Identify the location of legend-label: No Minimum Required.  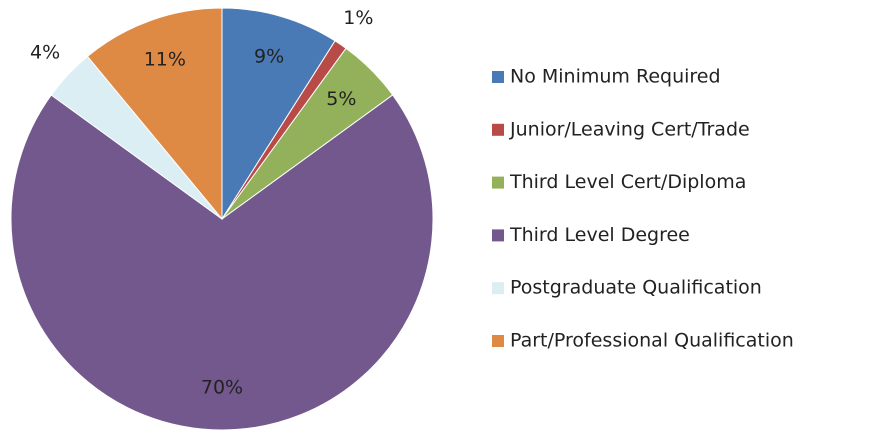
(615, 77).